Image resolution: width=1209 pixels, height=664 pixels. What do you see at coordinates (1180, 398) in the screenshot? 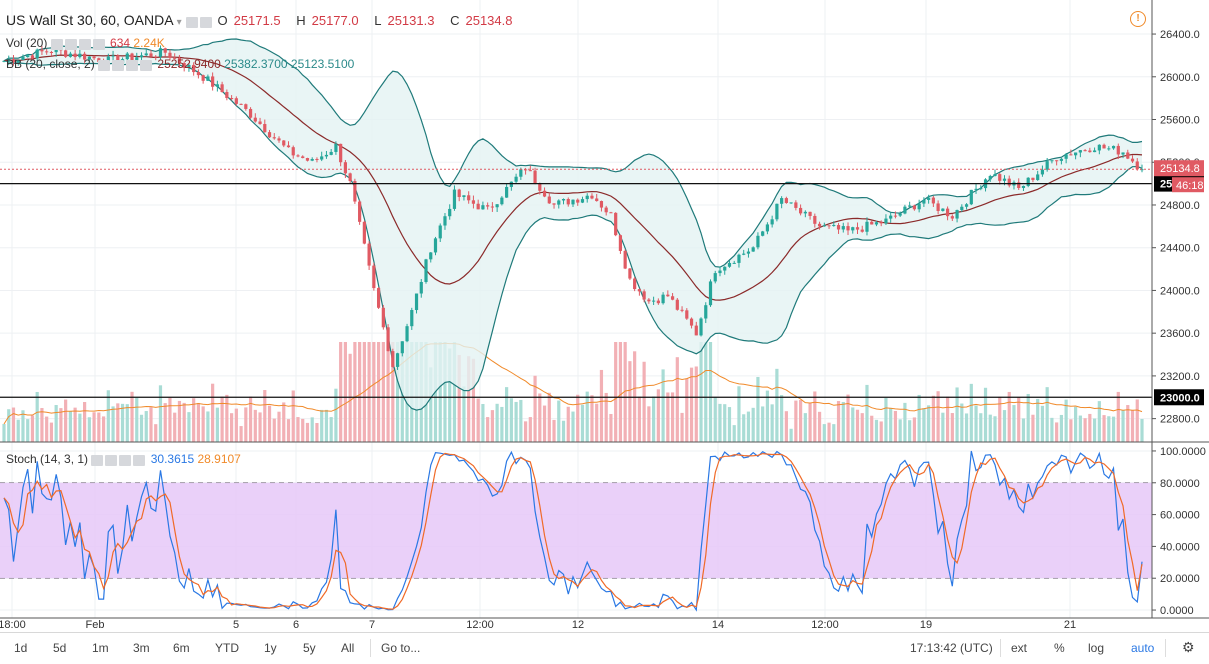
I see `hline-price-label: 23000.0` at bounding box center [1180, 398].